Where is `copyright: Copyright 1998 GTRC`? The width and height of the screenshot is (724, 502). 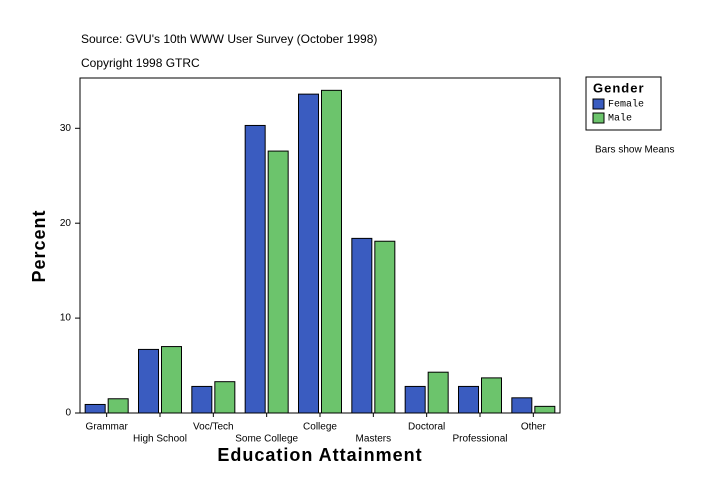
copyright: Copyright 1998 GTRC is located at coordinates (140, 63).